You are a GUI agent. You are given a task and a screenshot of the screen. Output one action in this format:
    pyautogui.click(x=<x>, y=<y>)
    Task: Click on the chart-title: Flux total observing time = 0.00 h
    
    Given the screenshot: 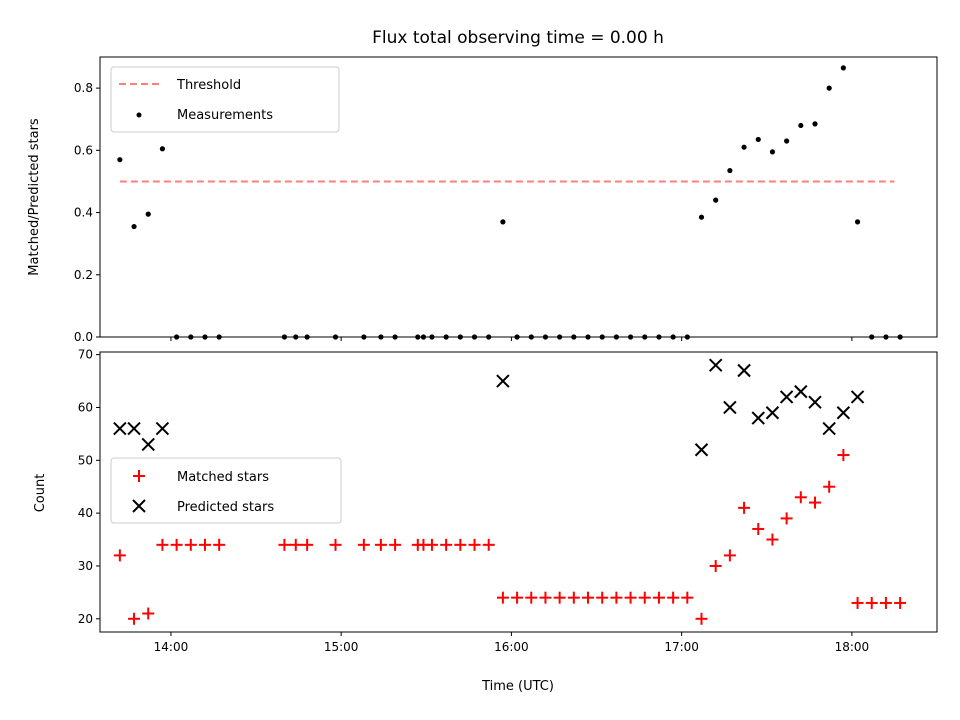 What is the action you would take?
    pyautogui.click(x=518, y=38)
    